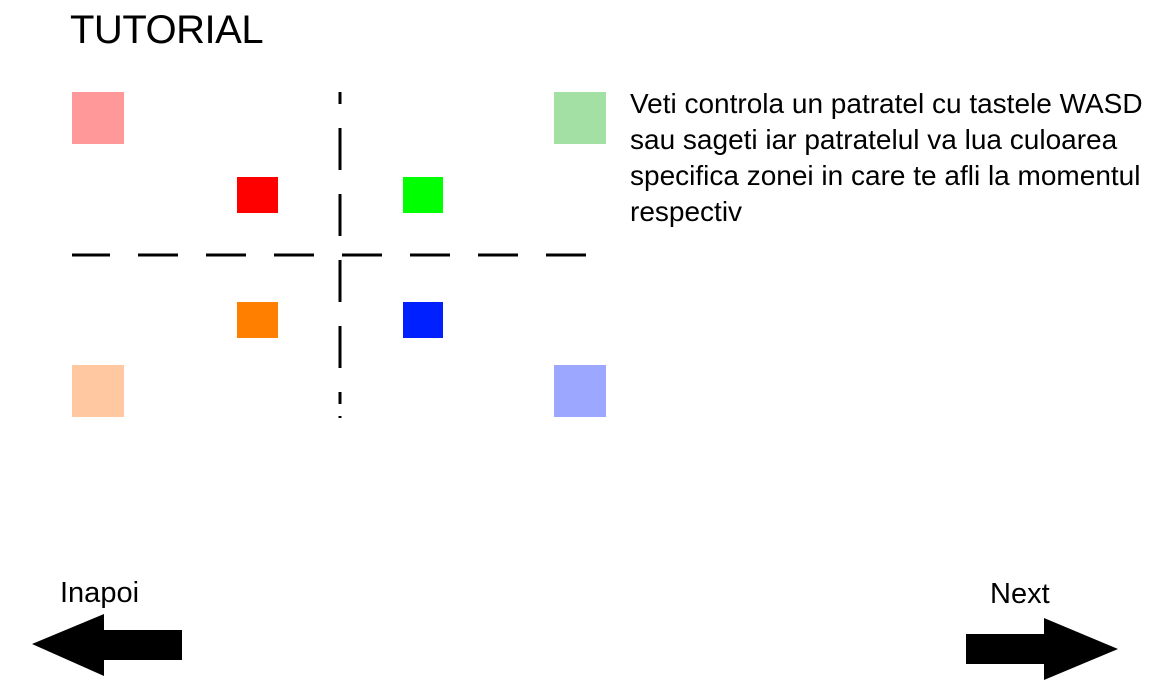  Describe the element at coordinates (167, 30) in the screenshot. I see `page-title: TUTORIAL` at that location.